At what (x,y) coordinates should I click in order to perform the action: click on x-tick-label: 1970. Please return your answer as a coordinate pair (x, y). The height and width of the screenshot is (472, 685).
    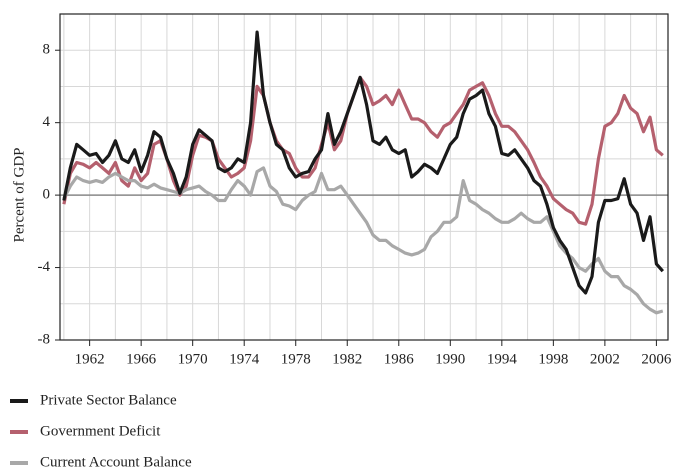
    Looking at the image, I should click on (193, 359).